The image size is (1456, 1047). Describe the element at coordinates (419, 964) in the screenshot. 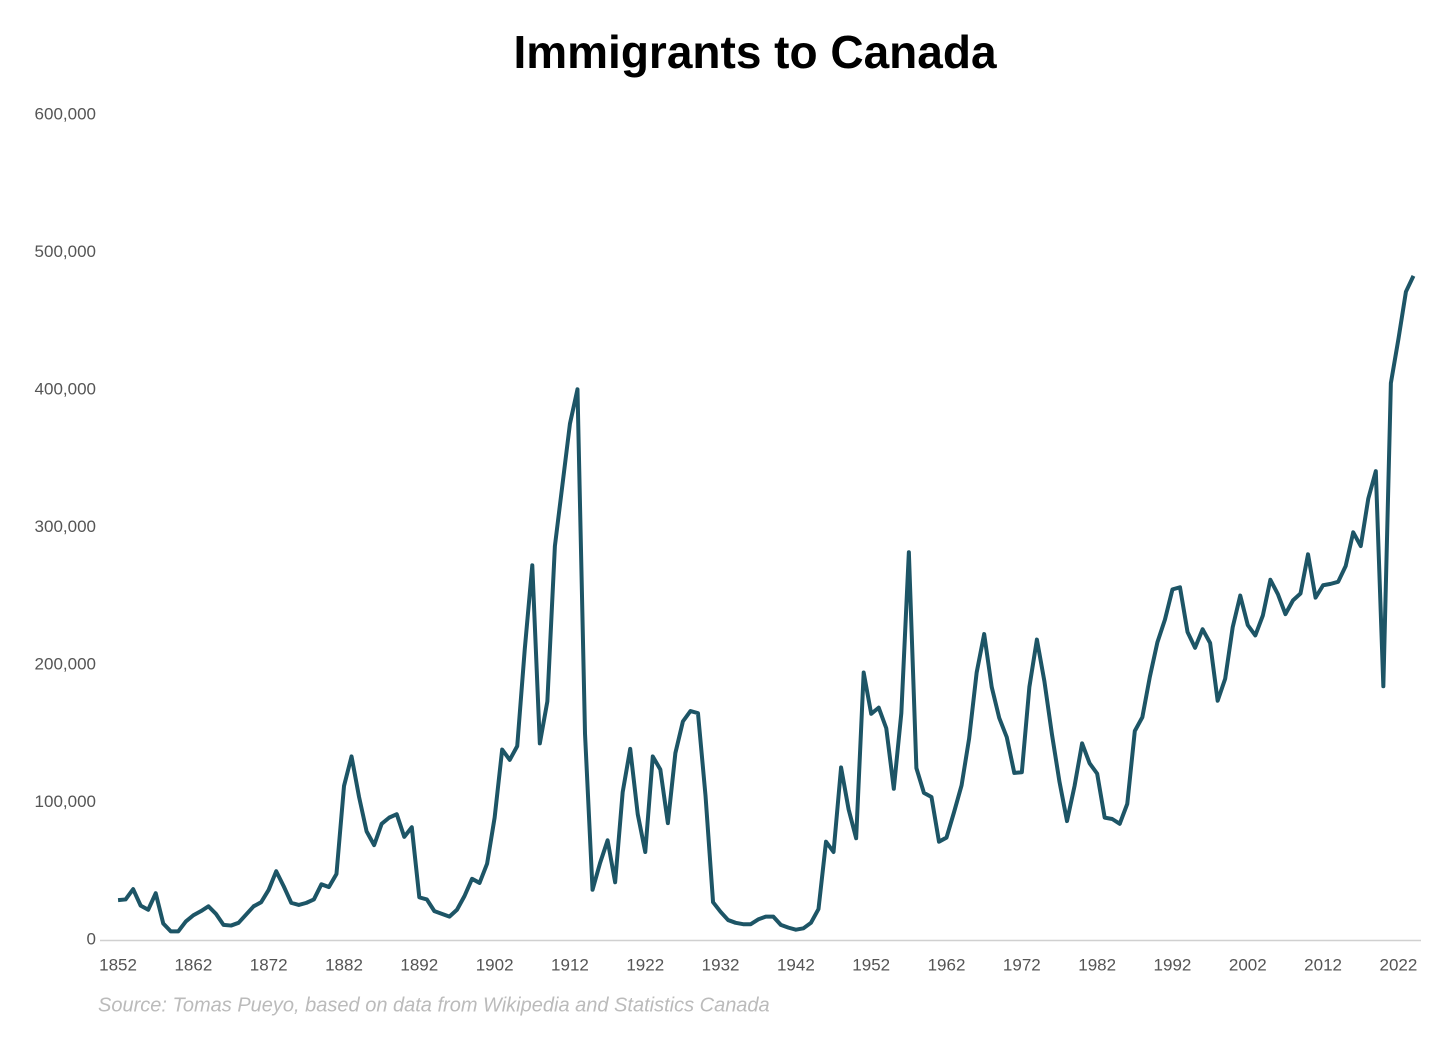

I see `x-tick-label: 1892` at that location.